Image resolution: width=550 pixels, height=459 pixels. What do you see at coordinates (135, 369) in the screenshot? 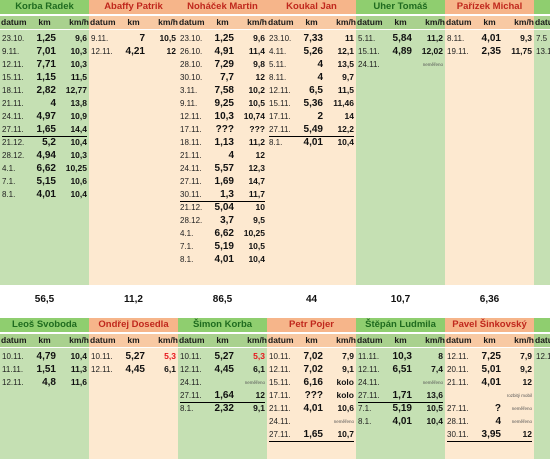
I see `cell-km: 4,45` at bounding box center [135, 369].